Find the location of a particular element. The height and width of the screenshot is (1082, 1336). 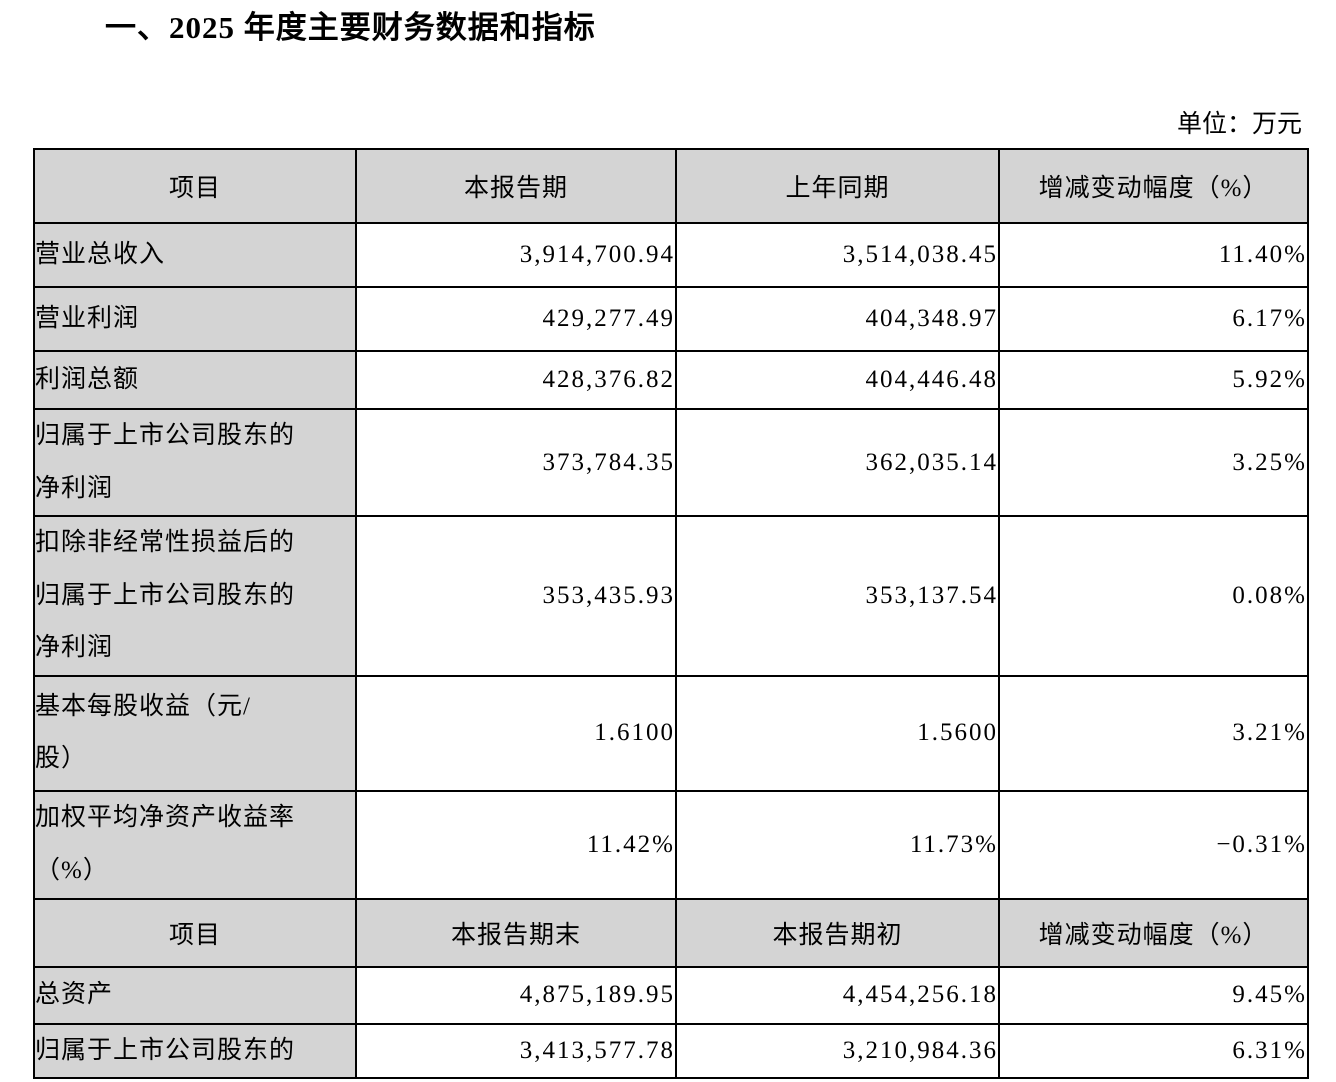

value-cell: 404,348.97 is located at coordinates (837, 319).